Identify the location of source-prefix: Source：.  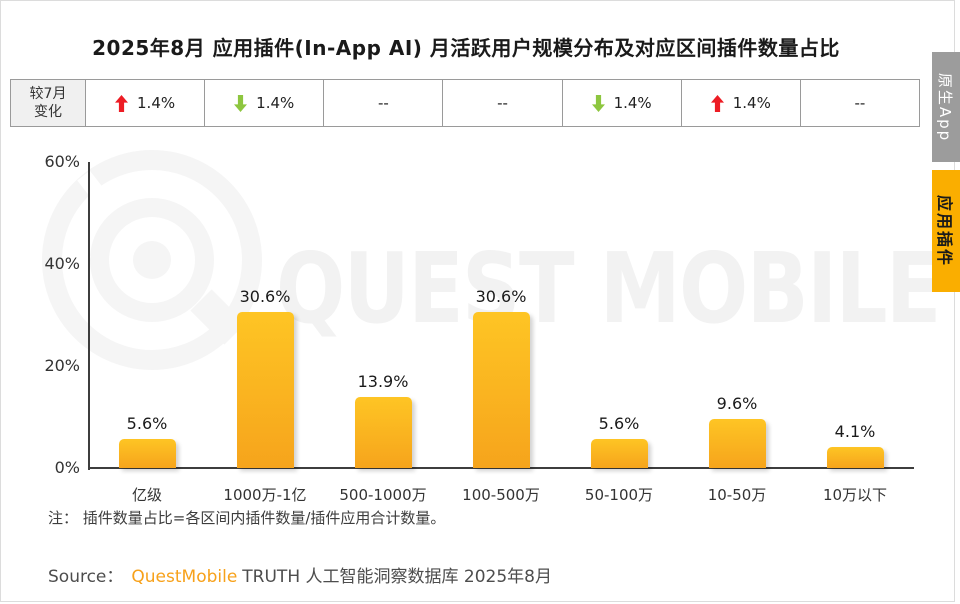
(86, 577).